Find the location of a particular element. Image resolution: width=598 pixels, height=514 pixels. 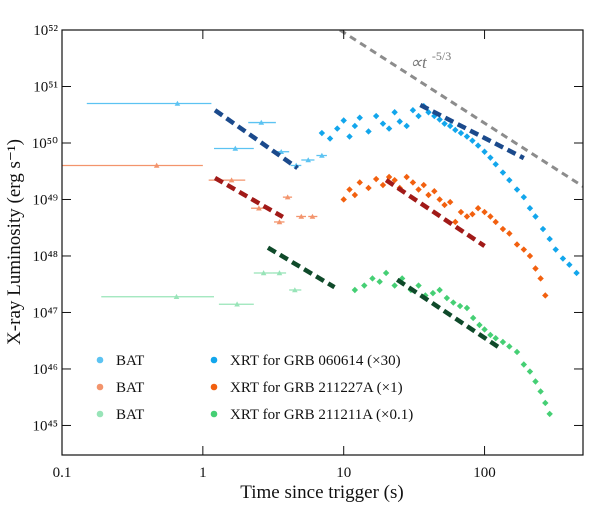

y-tick-label: 10⁵² is located at coordinates (45, 31).